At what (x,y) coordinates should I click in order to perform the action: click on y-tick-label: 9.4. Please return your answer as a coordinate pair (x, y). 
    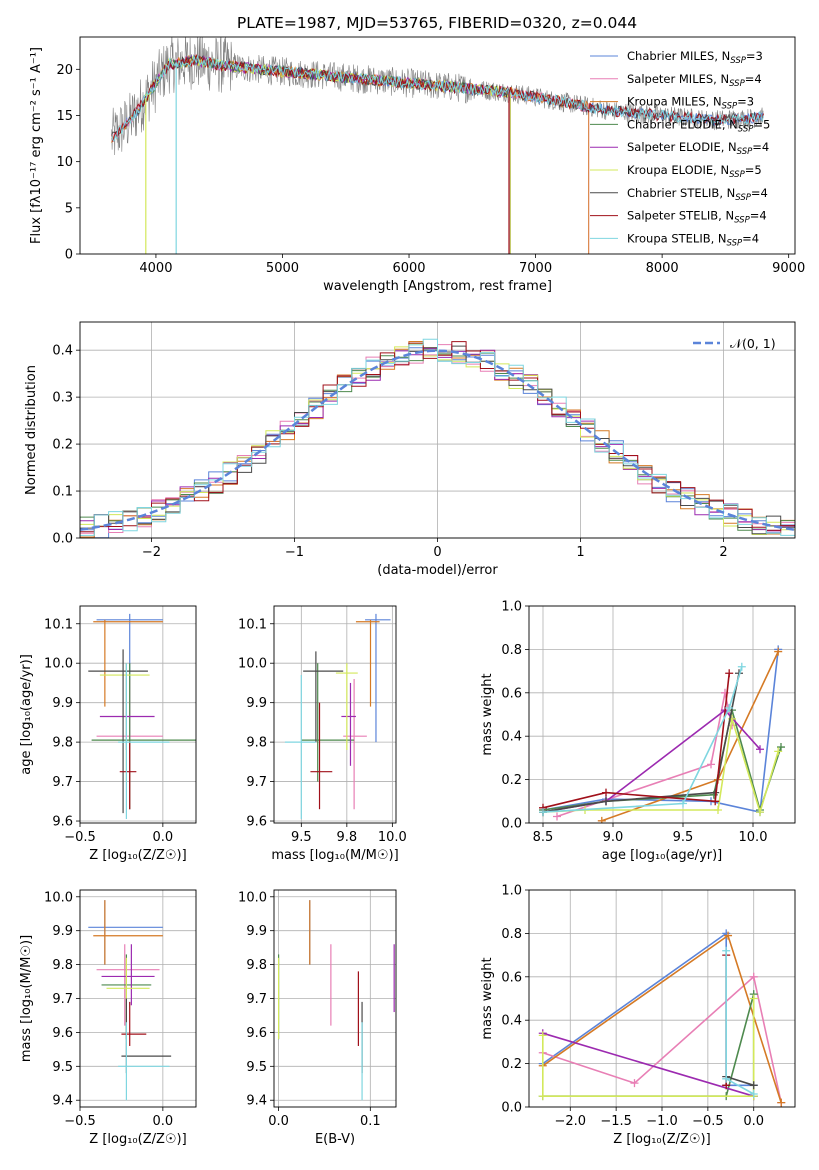
    Looking at the image, I should click on (256, 1101).